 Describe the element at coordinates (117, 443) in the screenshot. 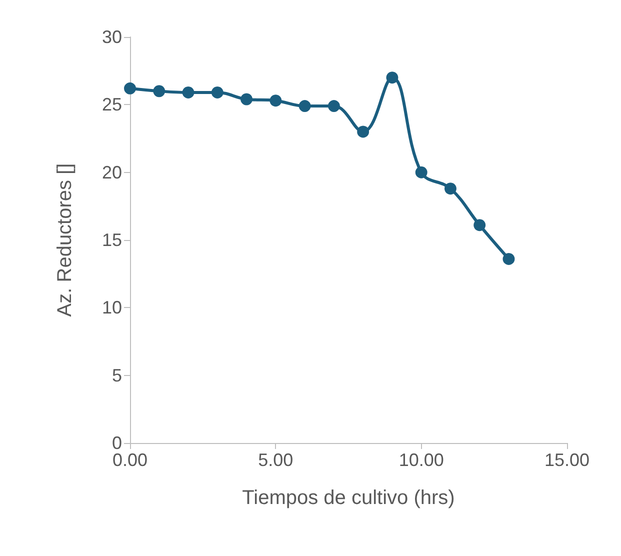

I see `y-tick-label: 0` at that location.